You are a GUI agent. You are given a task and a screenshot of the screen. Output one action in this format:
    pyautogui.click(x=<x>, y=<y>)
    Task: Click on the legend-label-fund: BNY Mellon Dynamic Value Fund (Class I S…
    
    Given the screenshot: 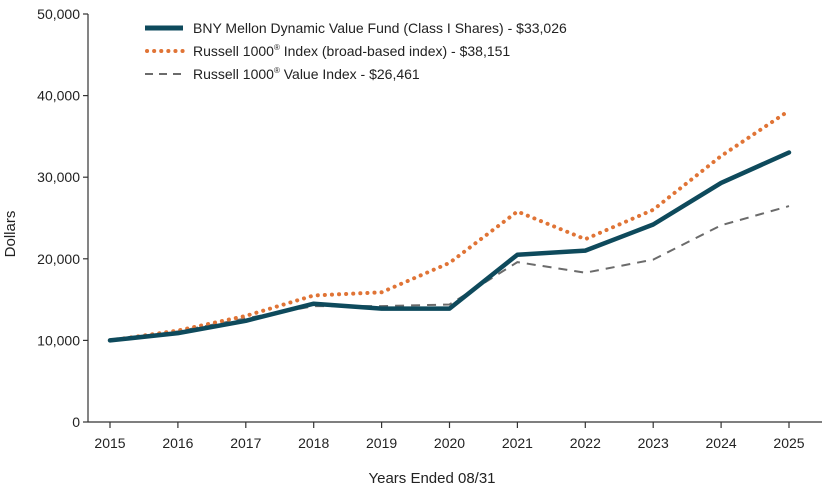 What is the action you would take?
    pyautogui.click(x=380, y=28)
    